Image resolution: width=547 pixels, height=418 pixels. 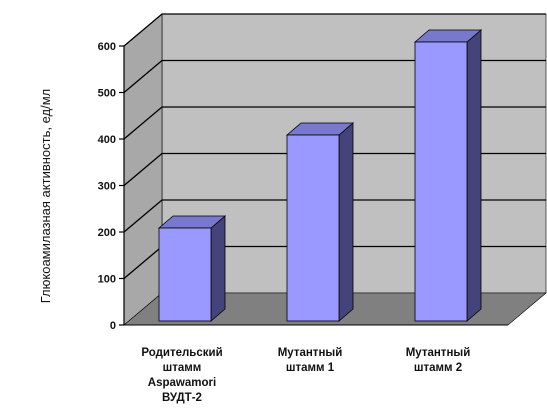 I want to click on y-tick-label: 400, so click(x=107, y=140).